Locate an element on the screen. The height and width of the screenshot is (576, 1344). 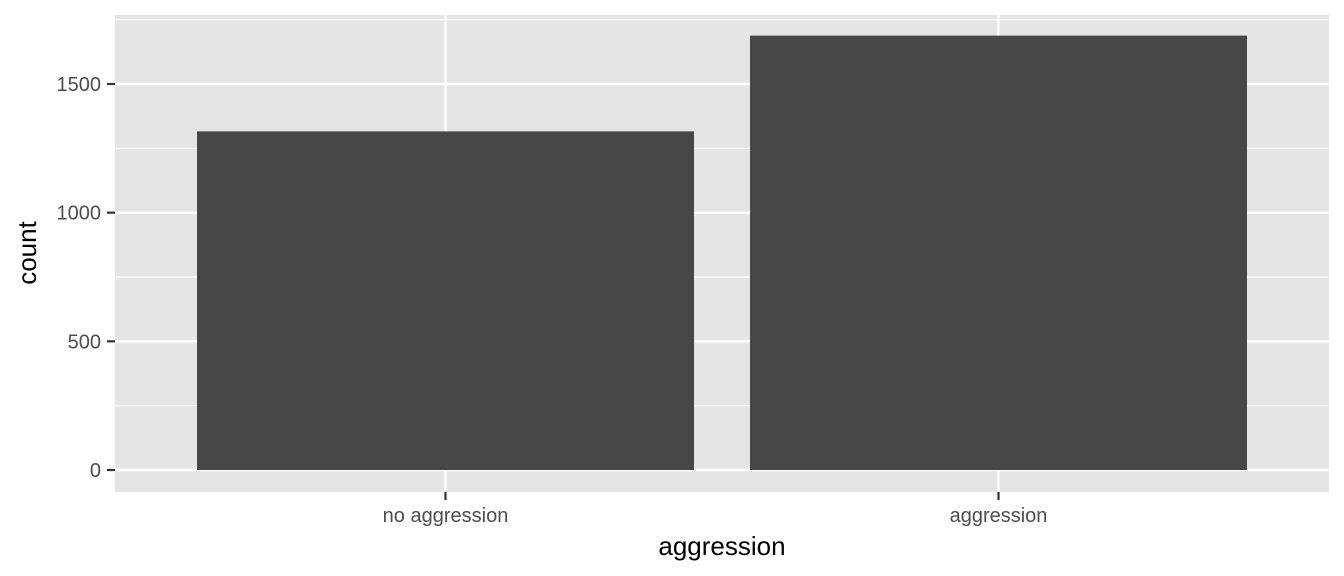
y-tick-label: 1500 is located at coordinates (79, 85).